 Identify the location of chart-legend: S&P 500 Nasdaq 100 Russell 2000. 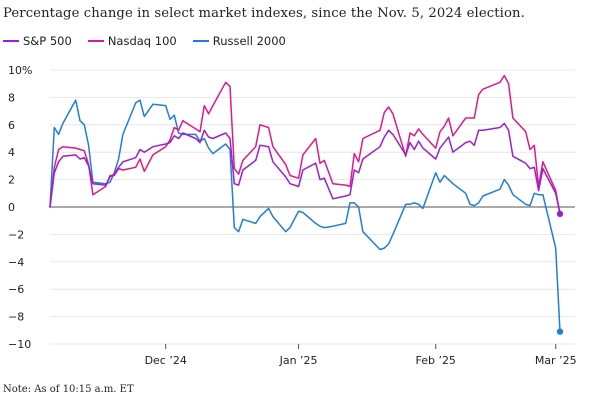
(144, 41).